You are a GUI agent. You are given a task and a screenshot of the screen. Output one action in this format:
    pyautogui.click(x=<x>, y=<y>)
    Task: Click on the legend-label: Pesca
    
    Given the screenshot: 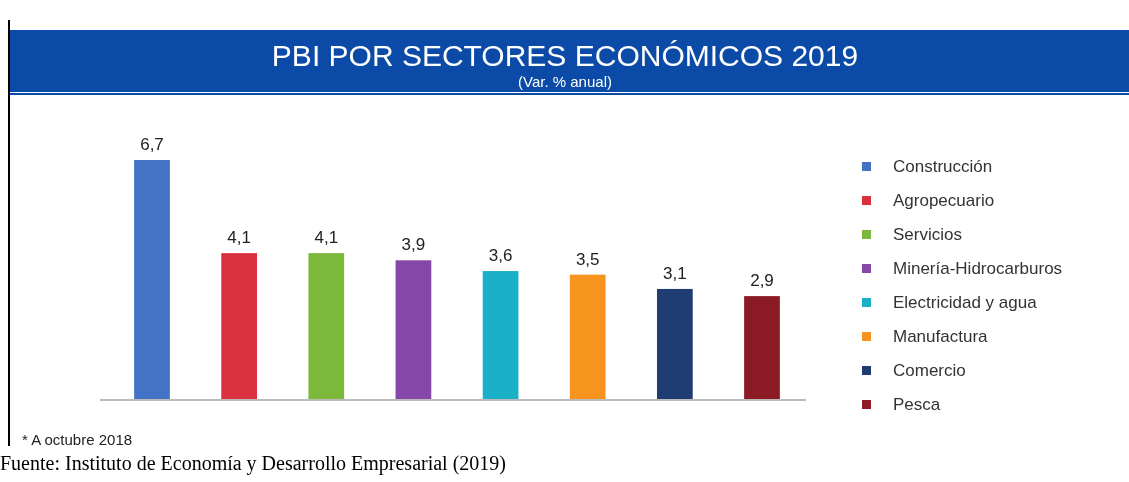 What is the action you would take?
    pyautogui.click(x=917, y=404)
    